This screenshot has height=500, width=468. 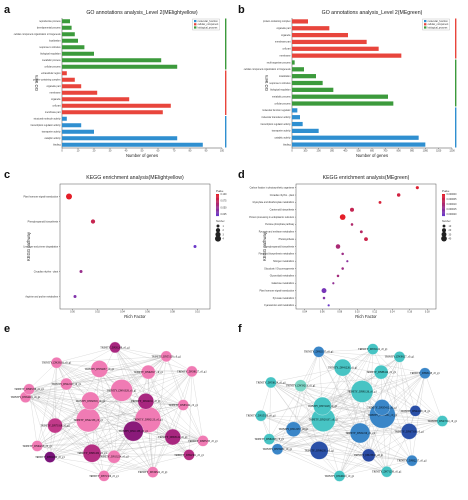 What do you see at coordinates (399, 151) in the screenshot?
I see `x-tick-label: 800` at bounding box center [399, 151].